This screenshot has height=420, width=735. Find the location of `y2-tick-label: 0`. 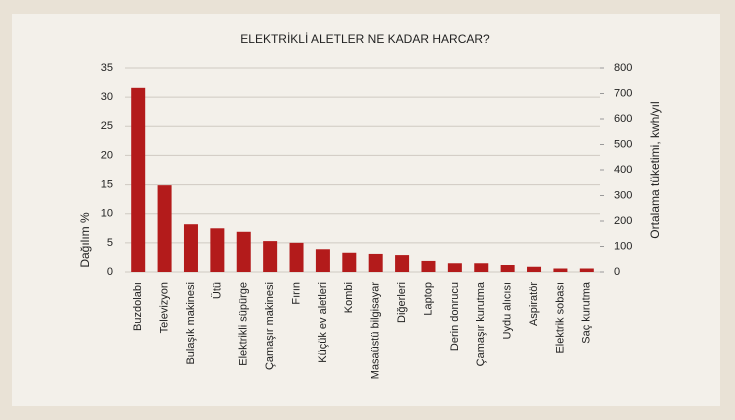

y2-tick-label: 0 is located at coordinates (617, 272).